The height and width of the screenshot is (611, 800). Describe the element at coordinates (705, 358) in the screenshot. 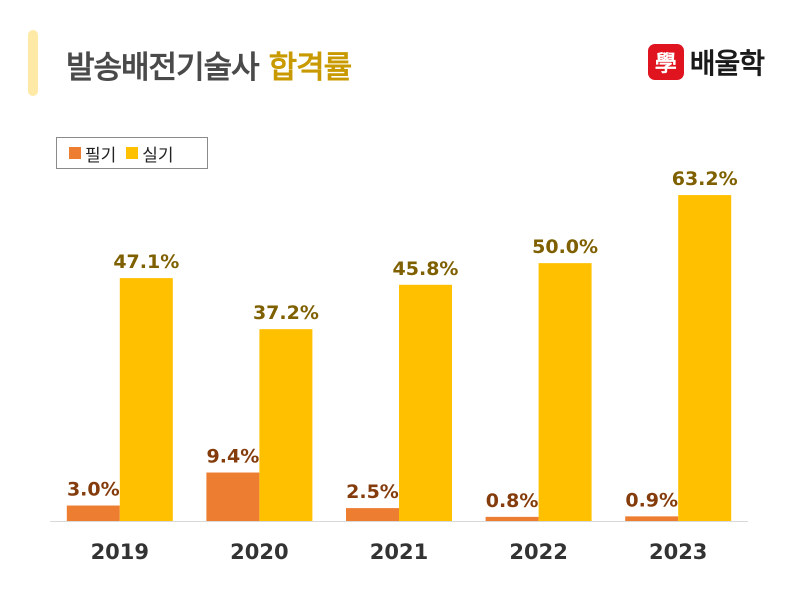

I see `bar-practical-2023` at that location.